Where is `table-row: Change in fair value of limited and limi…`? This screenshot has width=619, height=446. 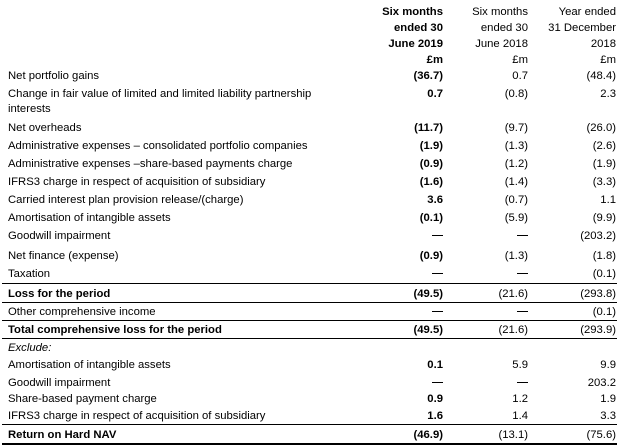 table-row: Change in fair value of limited and limi… is located at coordinates (309, 101).